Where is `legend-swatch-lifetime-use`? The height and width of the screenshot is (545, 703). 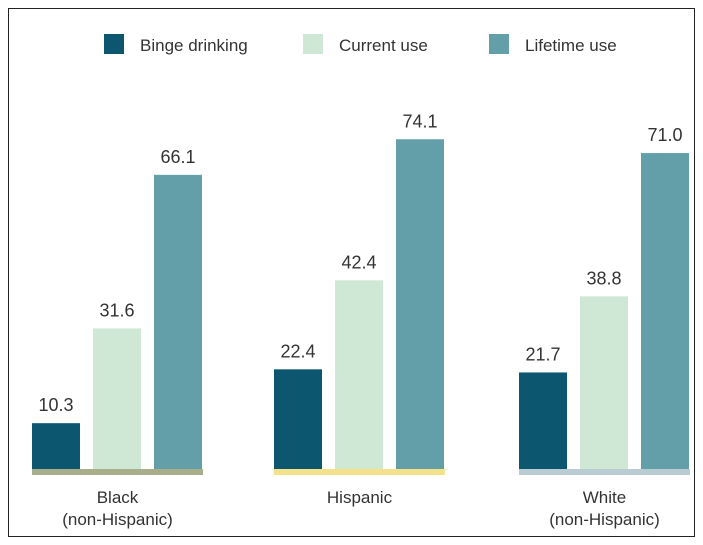 legend-swatch-lifetime-use is located at coordinates (499, 44).